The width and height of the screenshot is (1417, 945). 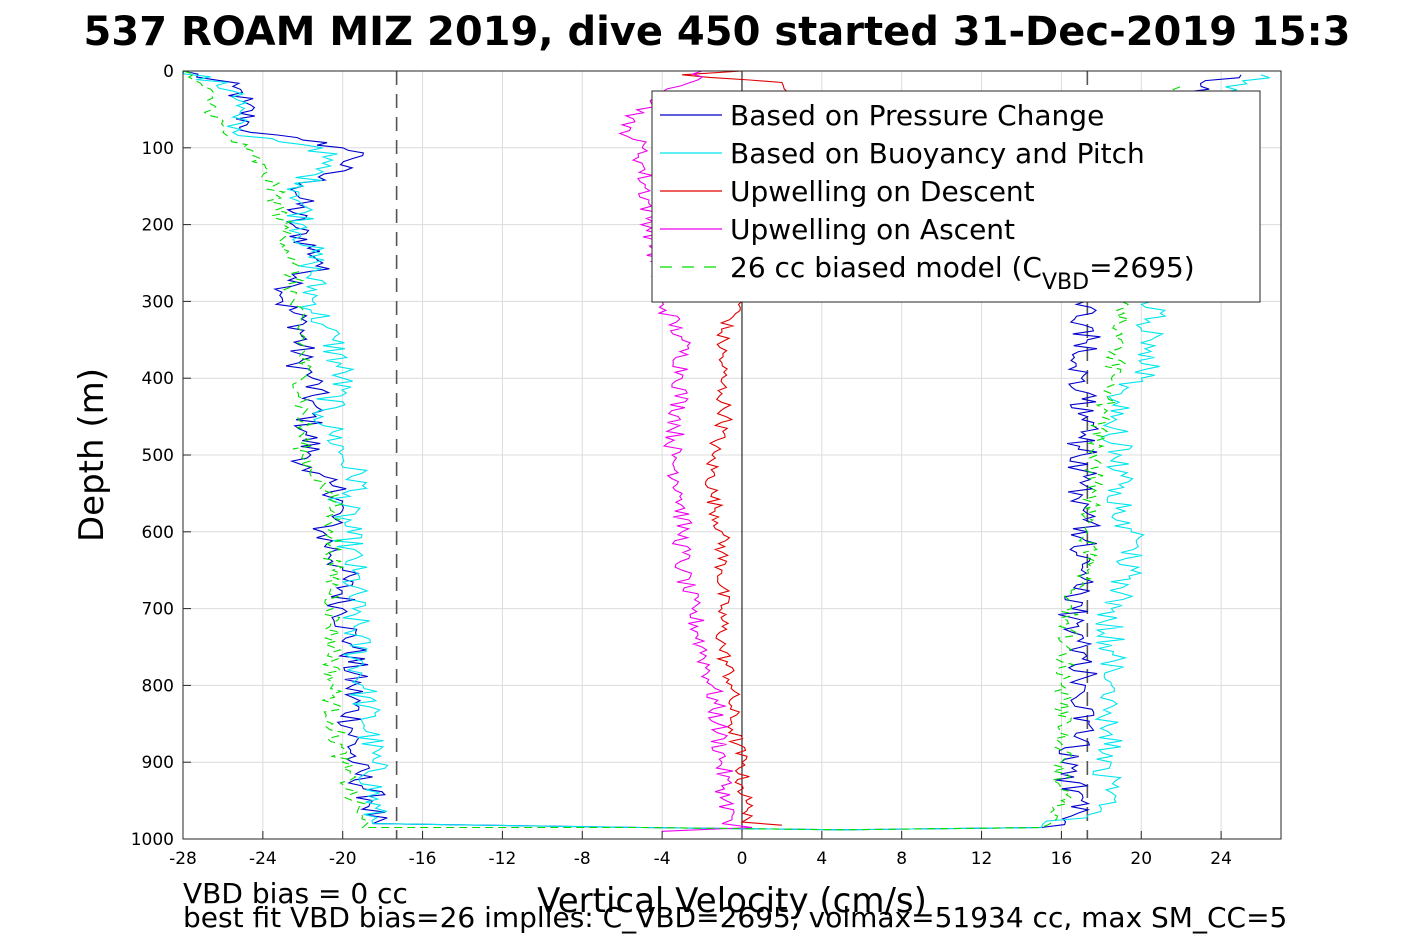 I want to click on legend-label: Based on Pressure Change, so click(x=917, y=115).